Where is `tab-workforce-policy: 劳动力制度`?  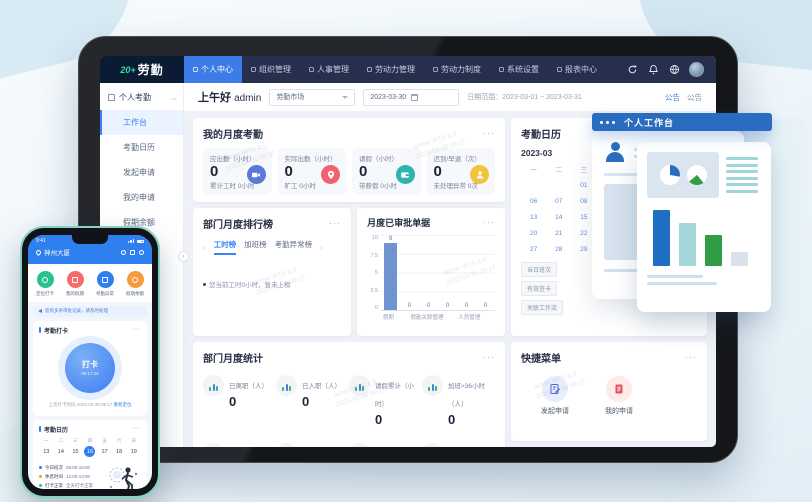 tab-workforce-policy: 劳动力制度 is located at coordinates (457, 69).